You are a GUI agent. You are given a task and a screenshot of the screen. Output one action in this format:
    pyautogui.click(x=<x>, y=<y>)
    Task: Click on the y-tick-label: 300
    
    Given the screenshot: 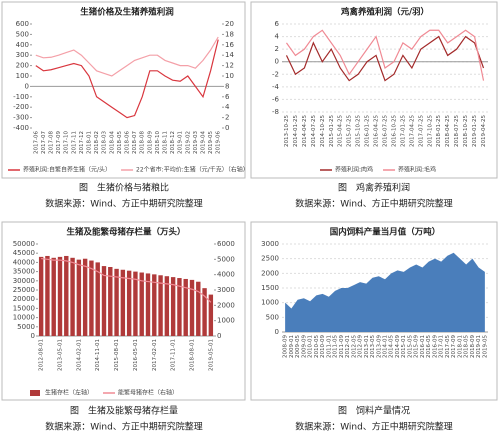 What is the action you would take?
    pyautogui.click(x=22, y=55)
    